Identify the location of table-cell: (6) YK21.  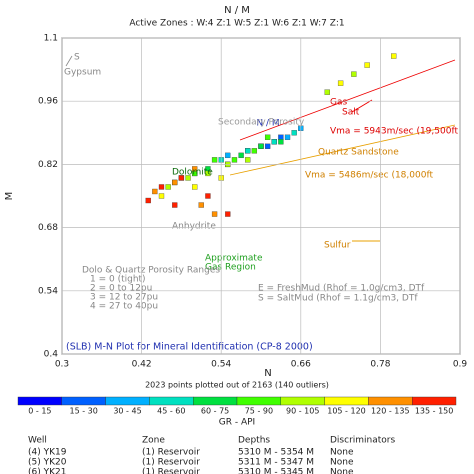
(47, 471).